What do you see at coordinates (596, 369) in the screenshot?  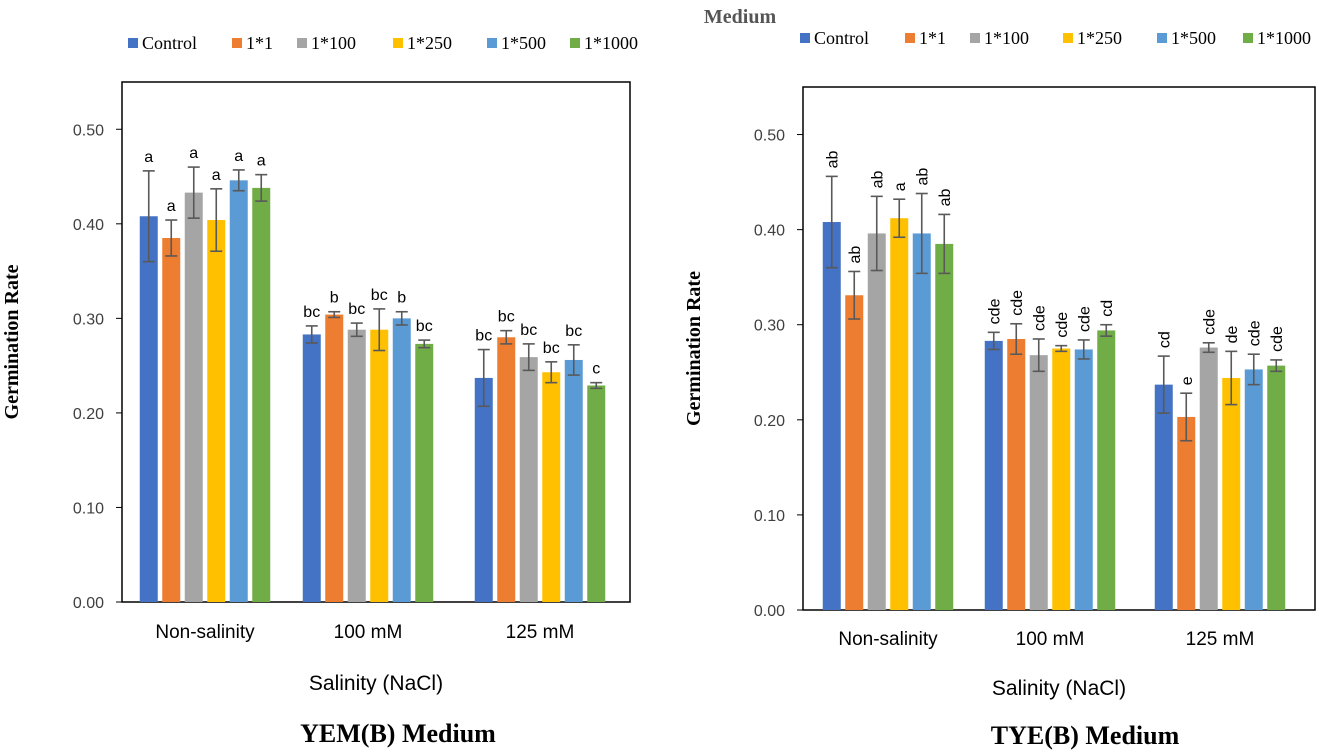 I see `significance-label: c` at bounding box center [596, 369].